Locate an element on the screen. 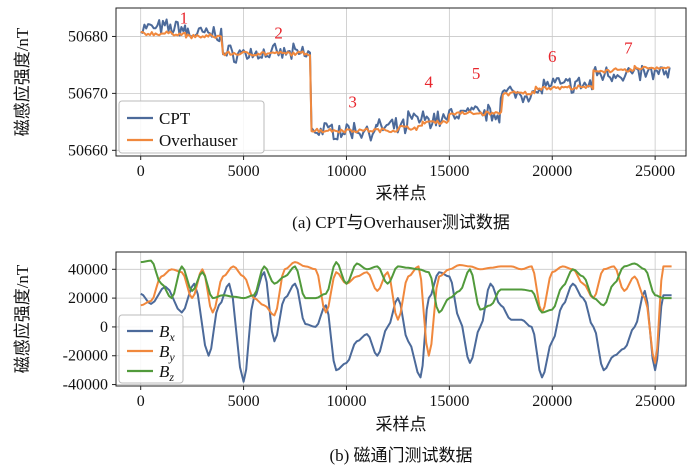 The width and height of the screenshot is (700, 473). y-tick-label: 40000 is located at coordinates (88, 269).